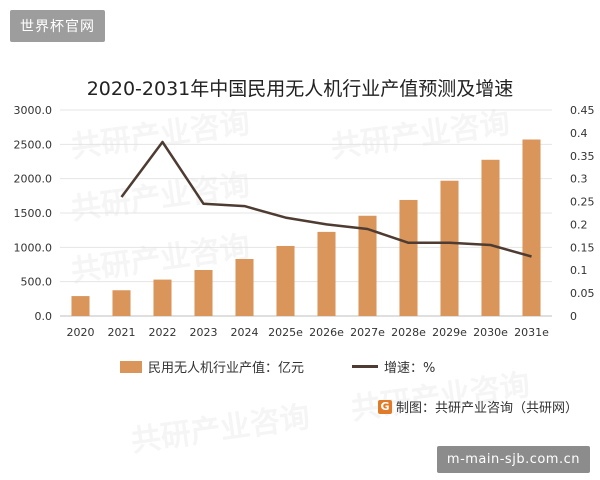  I want to click on legend-item-line: 增速：%, so click(393, 366).